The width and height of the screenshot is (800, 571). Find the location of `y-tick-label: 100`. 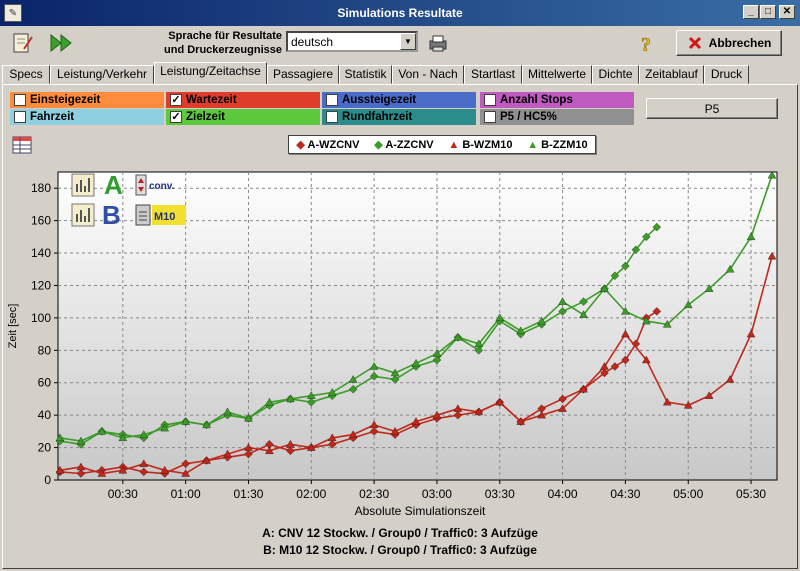

y-tick-label: 100 is located at coordinates (41, 318).